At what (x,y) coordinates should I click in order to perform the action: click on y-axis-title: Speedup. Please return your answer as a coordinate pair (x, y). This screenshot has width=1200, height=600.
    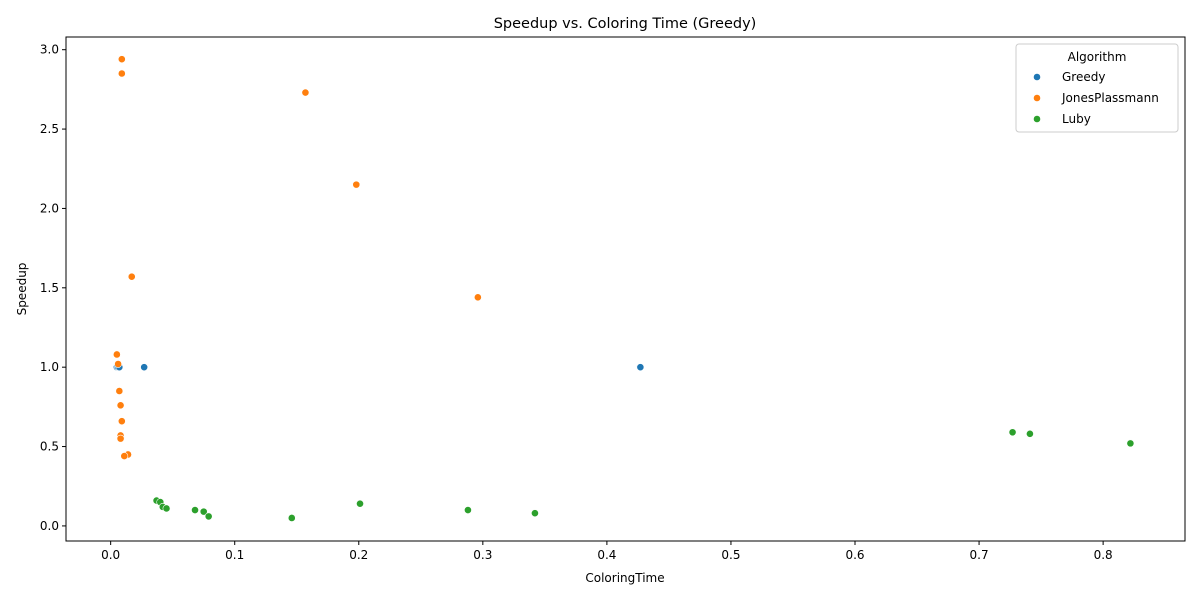
    Looking at the image, I should click on (22, 289).